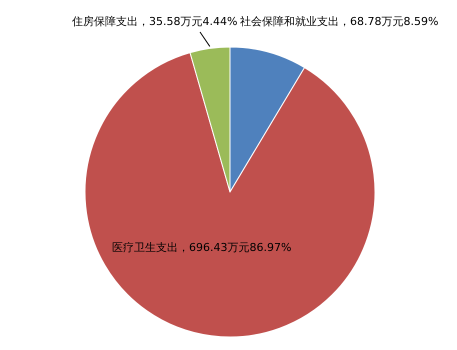  I want to click on slice-label: 社会保障和就业支出，68.78万元8.59%, so click(339, 22).